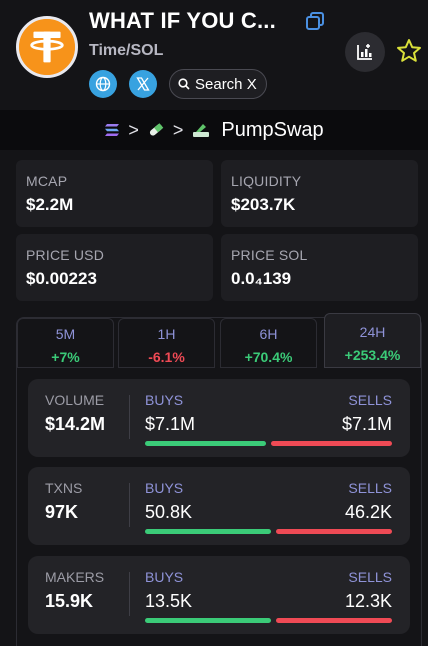 Image resolution: width=428 pixels, height=646 pixels. I want to click on price-usd-value: $0.00223, so click(61, 278).